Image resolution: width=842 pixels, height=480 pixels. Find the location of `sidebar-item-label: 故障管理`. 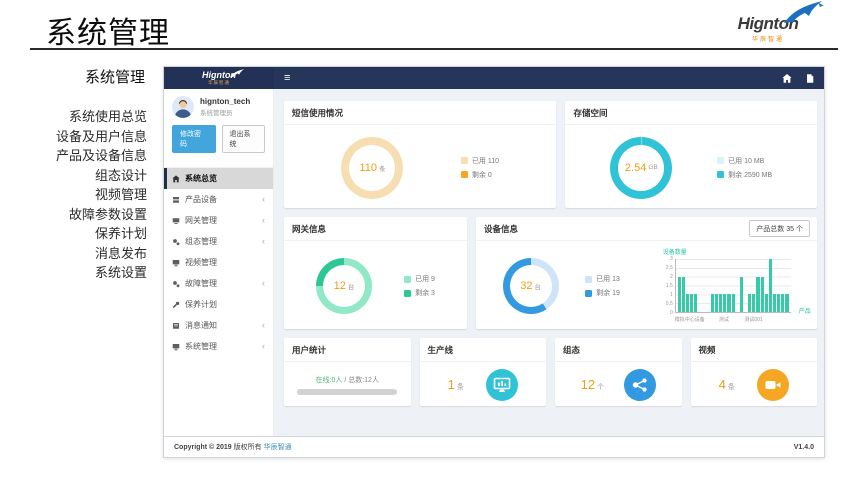

sidebar-item-label: 故障管理 is located at coordinates (201, 283).